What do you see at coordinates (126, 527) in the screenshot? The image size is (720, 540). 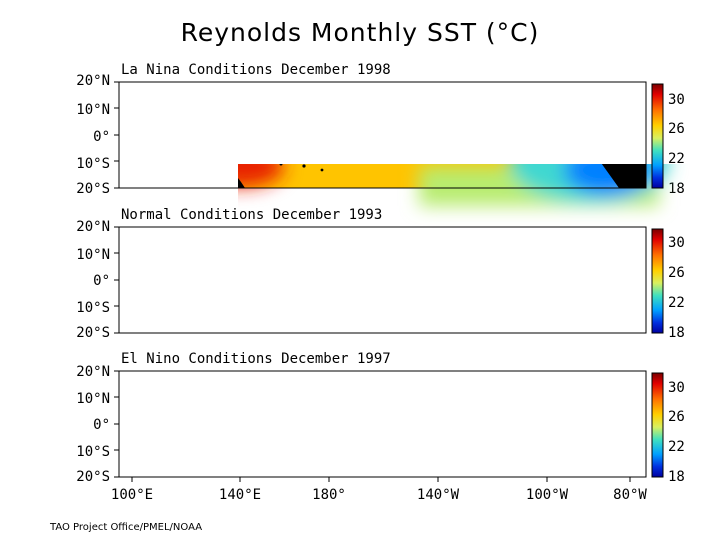 I see `credit-text: TAO Project Office/PMEL/NOAA` at bounding box center [126, 527].